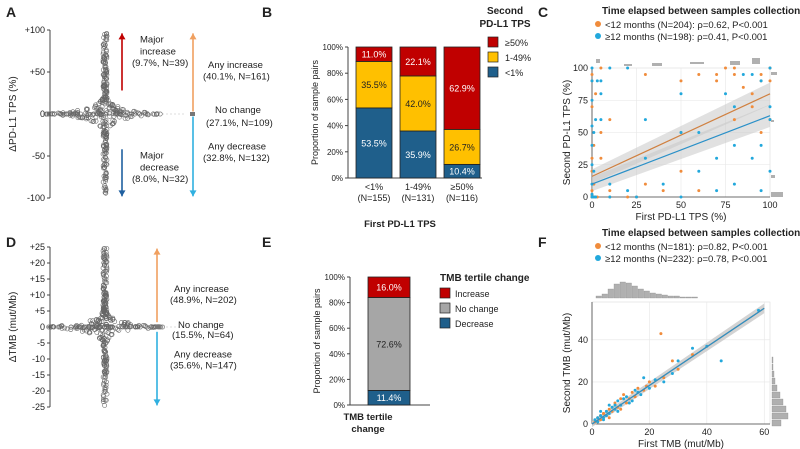 Image resolution: width=800 pixels, height=449 pixels. What do you see at coordinates (514, 73) in the screenshot?
I see `panel-B-legend-label: <1%` at bounding box center [514, 73].